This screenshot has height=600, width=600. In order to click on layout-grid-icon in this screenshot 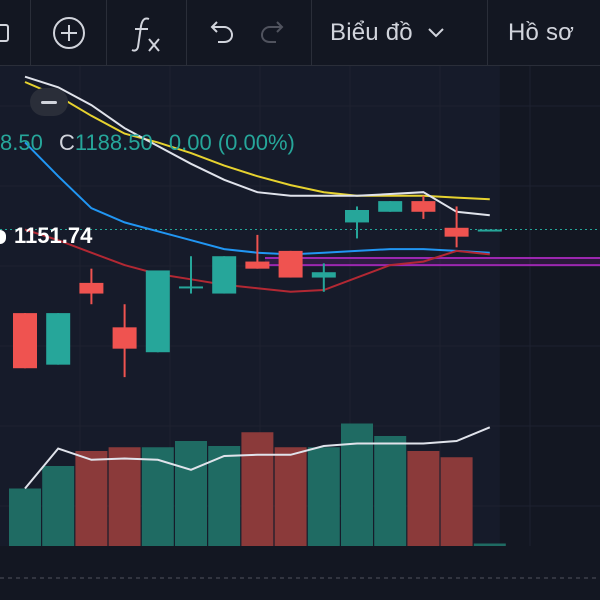, I will do `click(4, 33)`.